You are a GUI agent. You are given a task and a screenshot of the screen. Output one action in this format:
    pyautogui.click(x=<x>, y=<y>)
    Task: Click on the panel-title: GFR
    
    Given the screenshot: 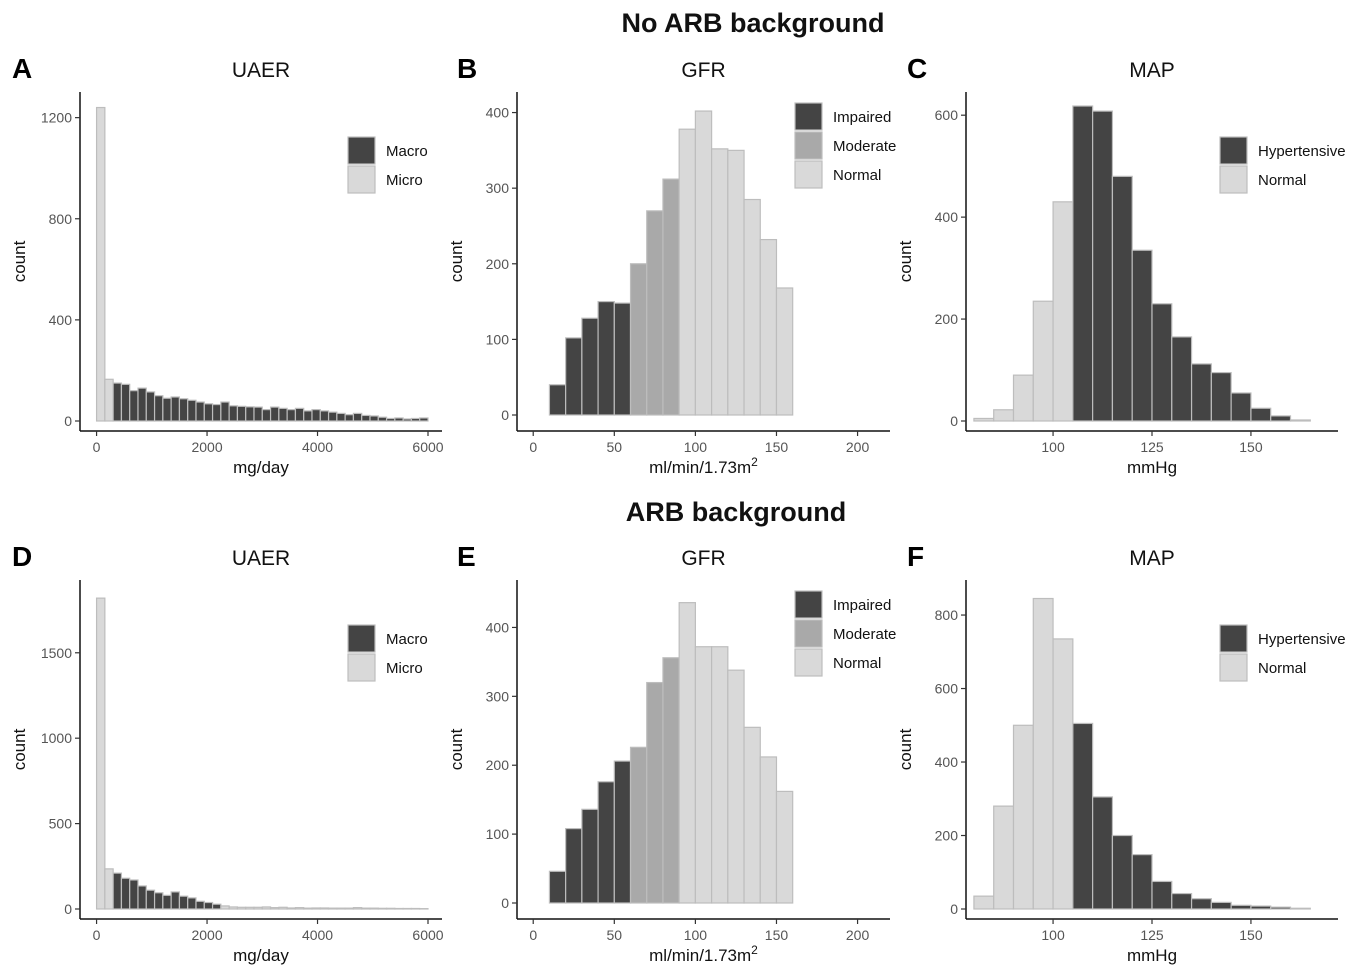 What is the action you would take?
    pyautogui.click(x=703, y=70)
    